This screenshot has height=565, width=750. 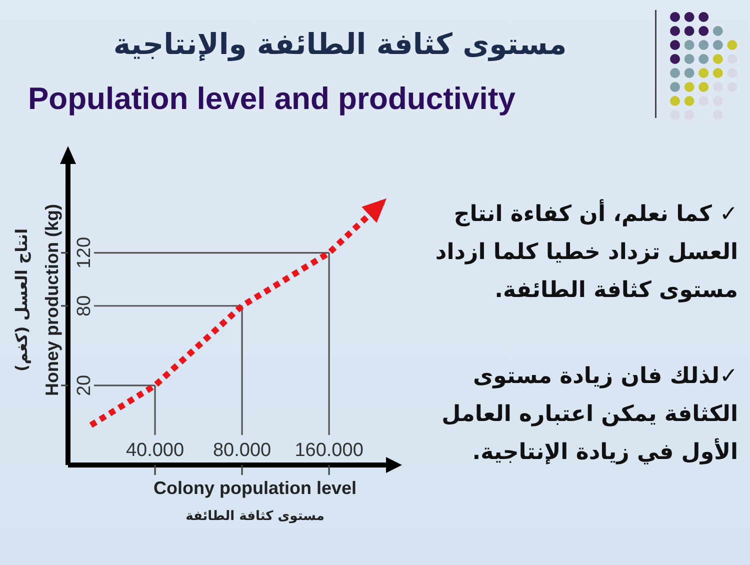 What do you see at coordinates (340, 45) in the screenshot?
I see `chart-title: مستوى كثافة الطائفة والإنتاجية` at bounding box center [340, 45].